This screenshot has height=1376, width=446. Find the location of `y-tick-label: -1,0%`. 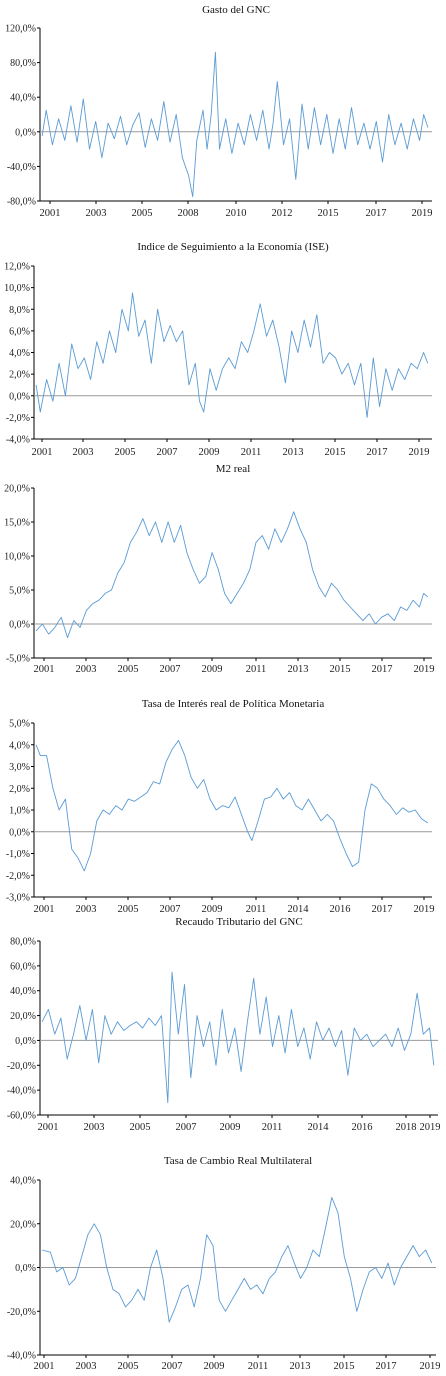

y-tick-label: -1,0% is located at coordinates (18, 854).